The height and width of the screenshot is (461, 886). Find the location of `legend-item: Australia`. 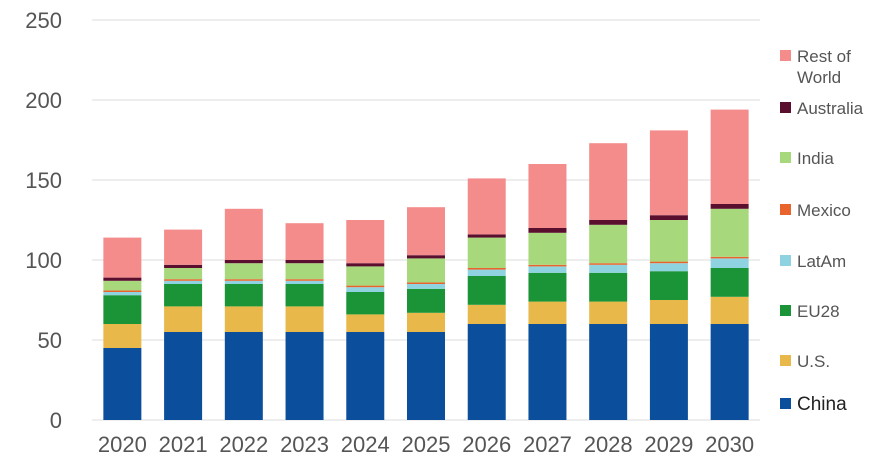

legend-item: Australia is located at coordinates (822, 108).